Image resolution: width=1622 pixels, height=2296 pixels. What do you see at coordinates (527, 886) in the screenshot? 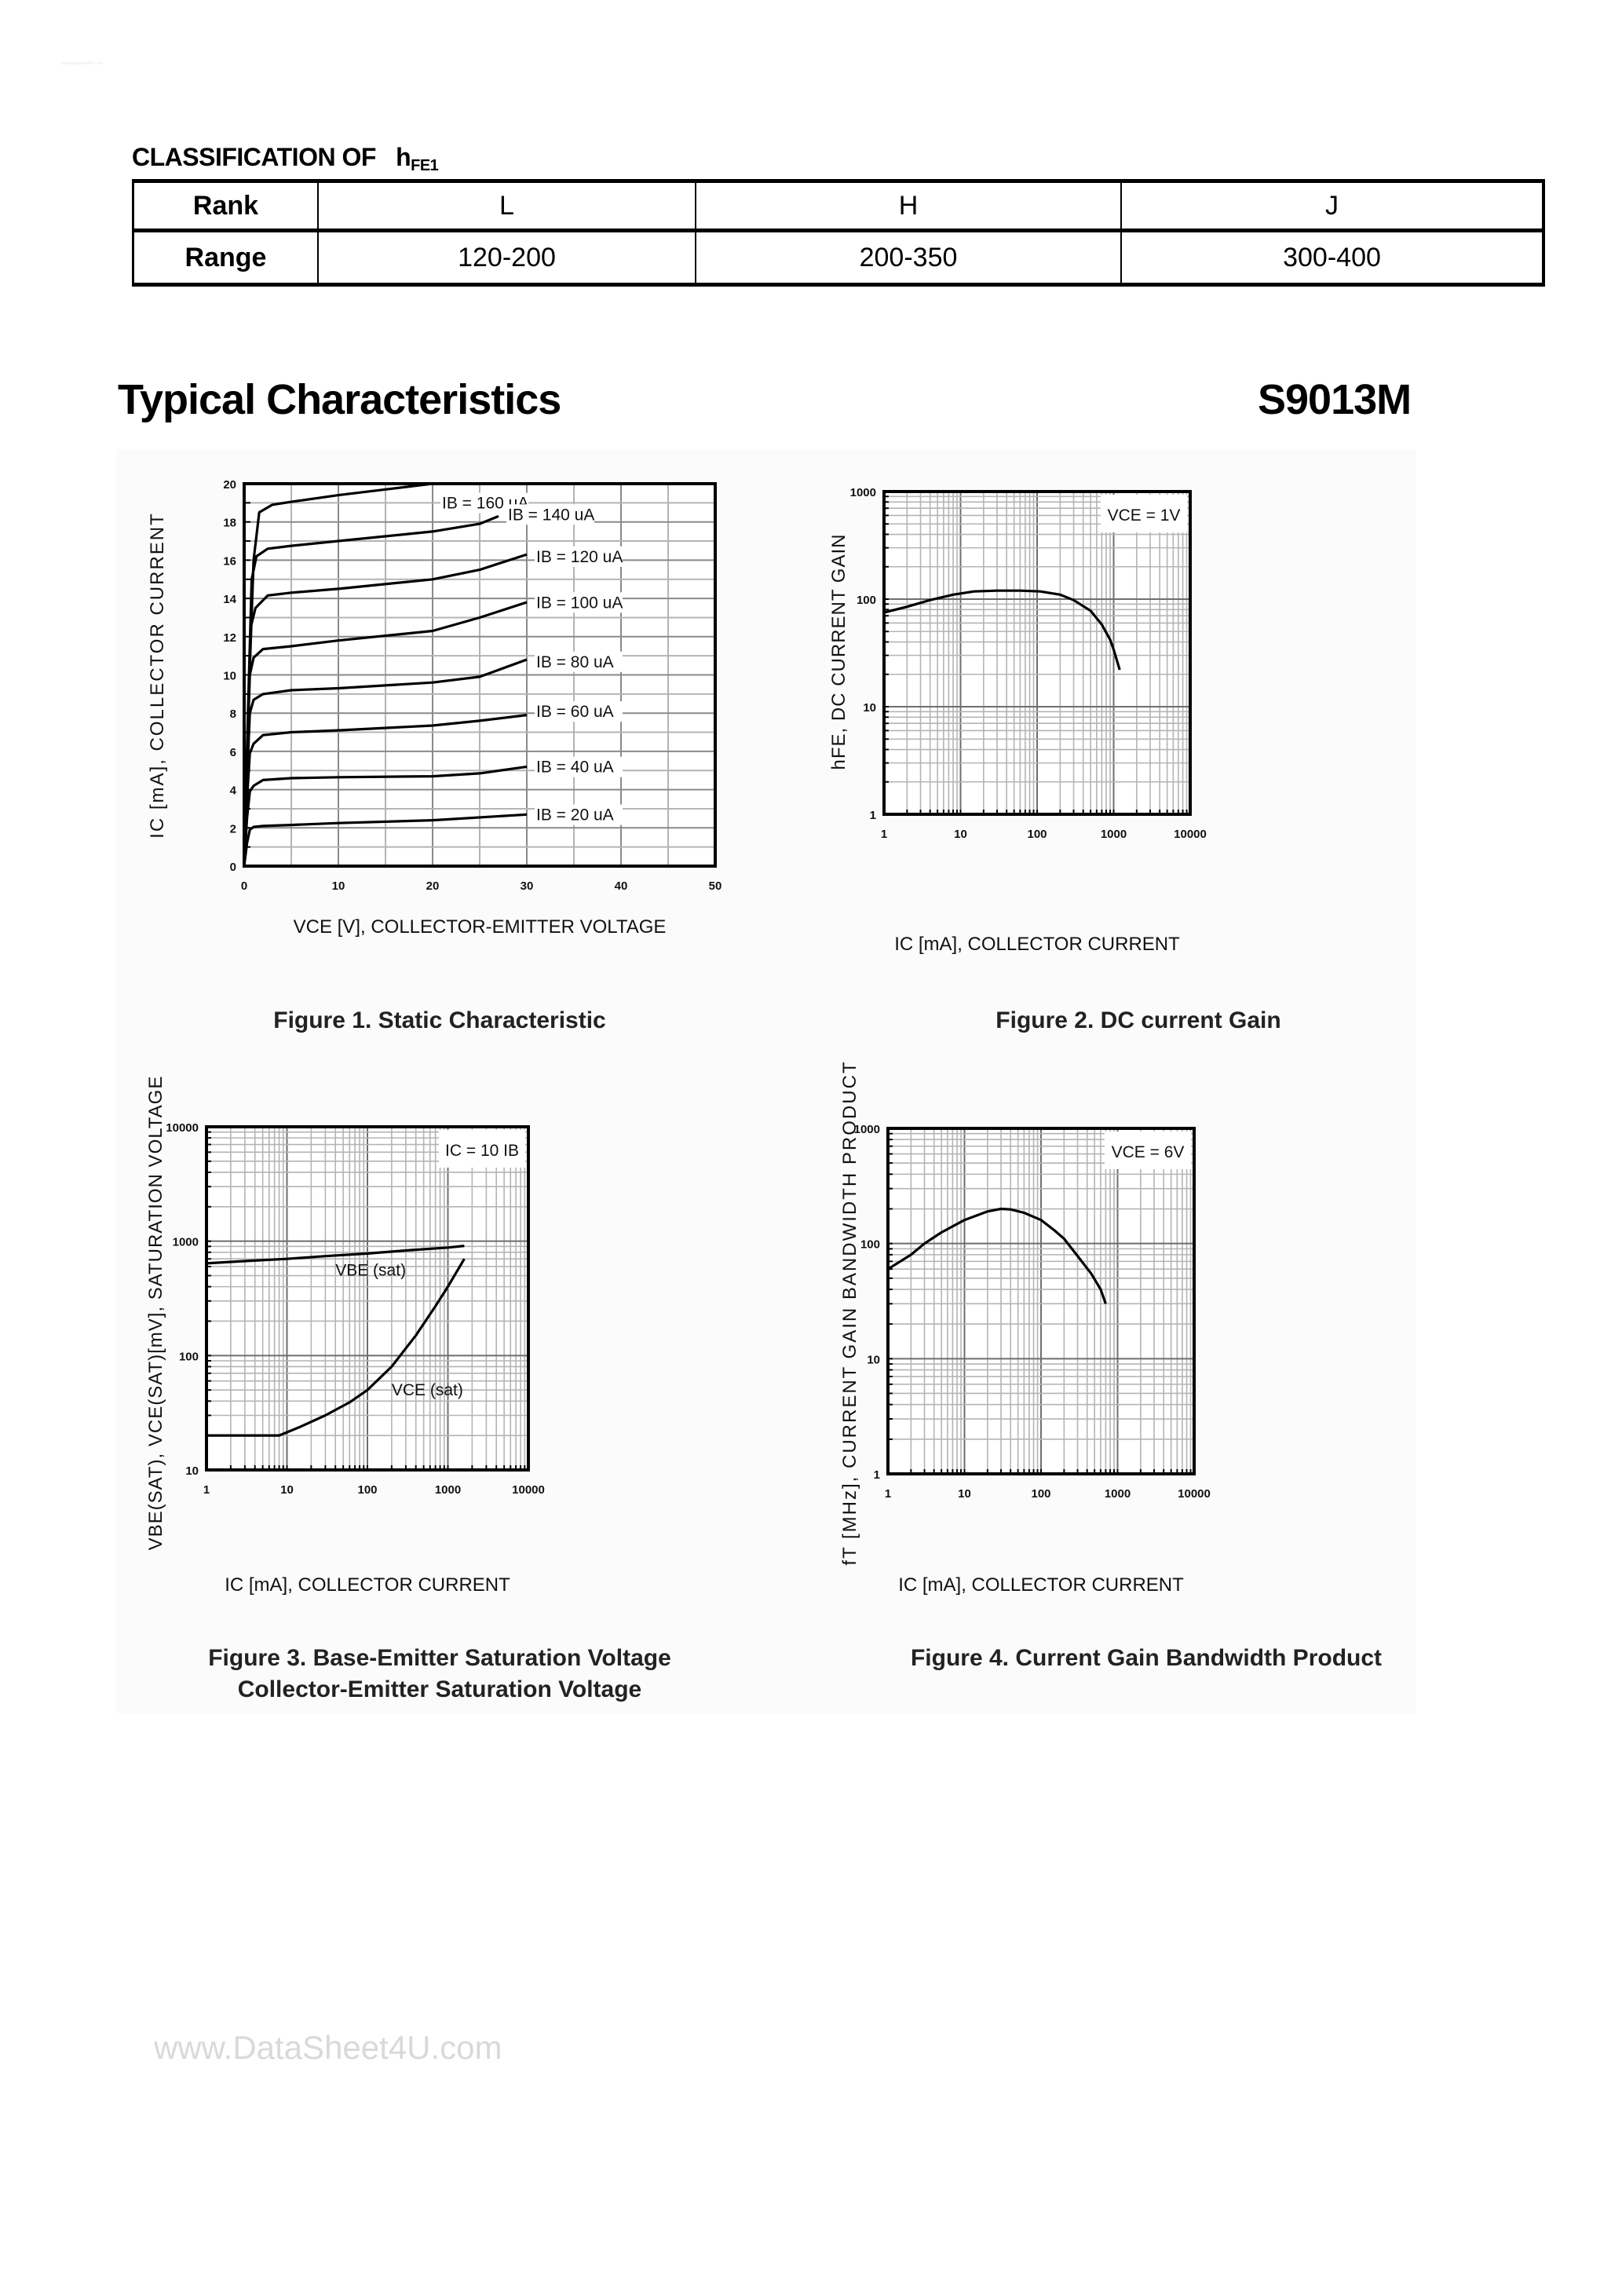
I see `x-tick-label: 30` at bounding box center [527, 886].